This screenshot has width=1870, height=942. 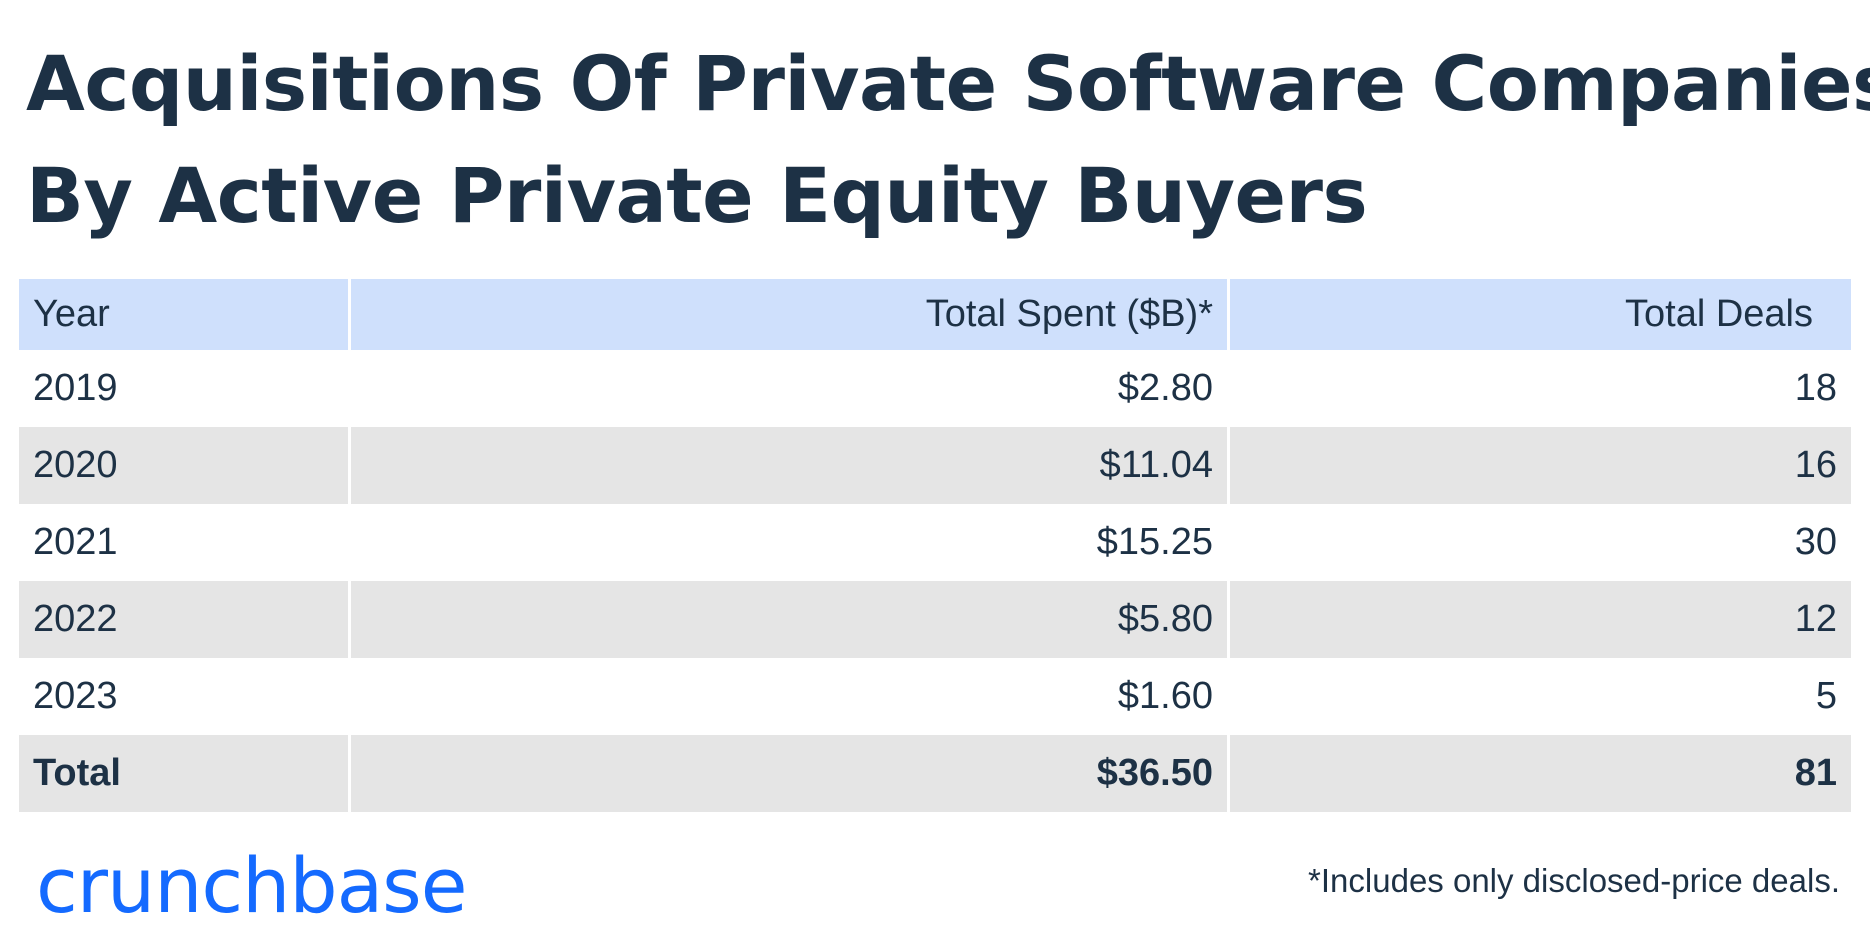 I want to click on cell-total-spent: $2.80, so click(x=789, y=388).